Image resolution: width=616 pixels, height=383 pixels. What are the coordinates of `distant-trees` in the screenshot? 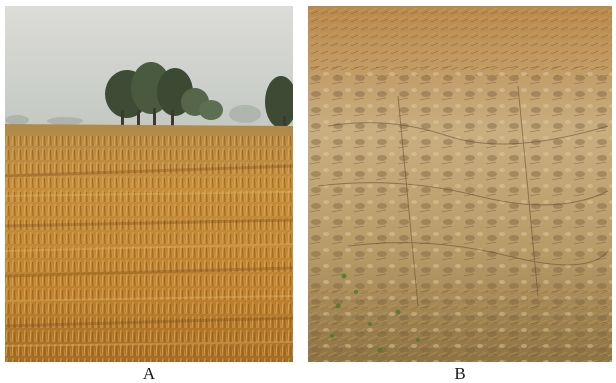 It's located at (133, 115).